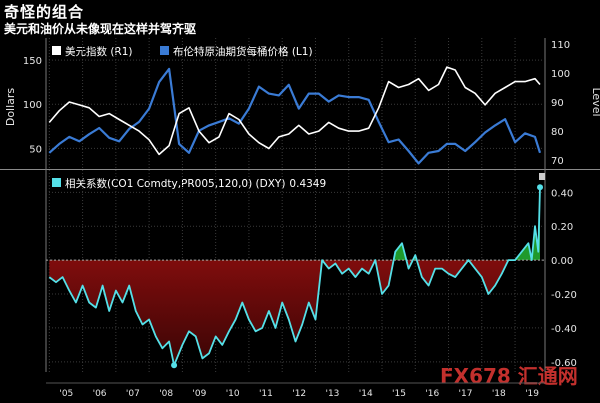 The height and width of the screenshot is (403, 600). I want to click on x-tick-label: '15, so click(399, 394).